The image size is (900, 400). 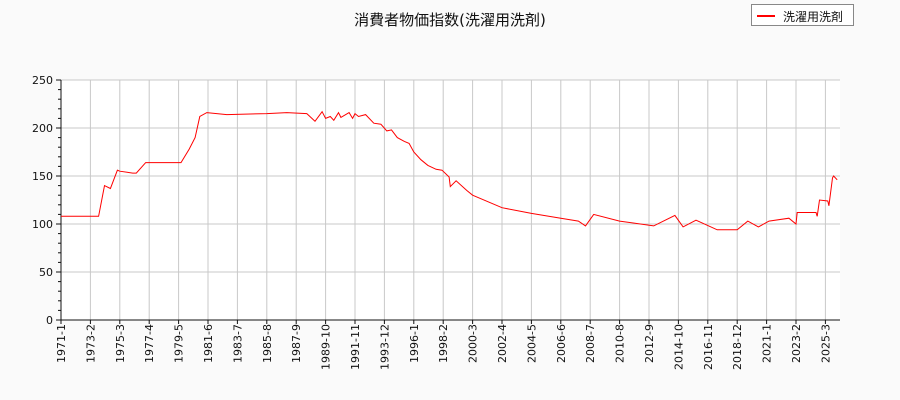 I want to click on x-tick-label: 1975-3, so click(x=120, y=343).